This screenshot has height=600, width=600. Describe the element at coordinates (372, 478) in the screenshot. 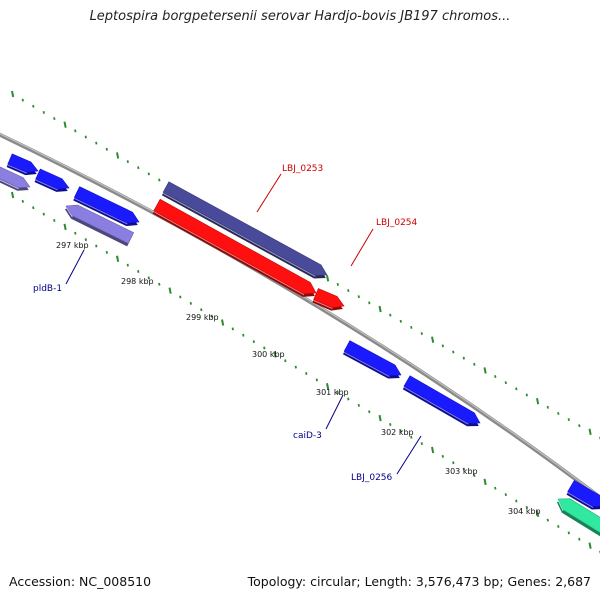

I see `gene-label-LBJ_0256: LBJ_0256` at that location.